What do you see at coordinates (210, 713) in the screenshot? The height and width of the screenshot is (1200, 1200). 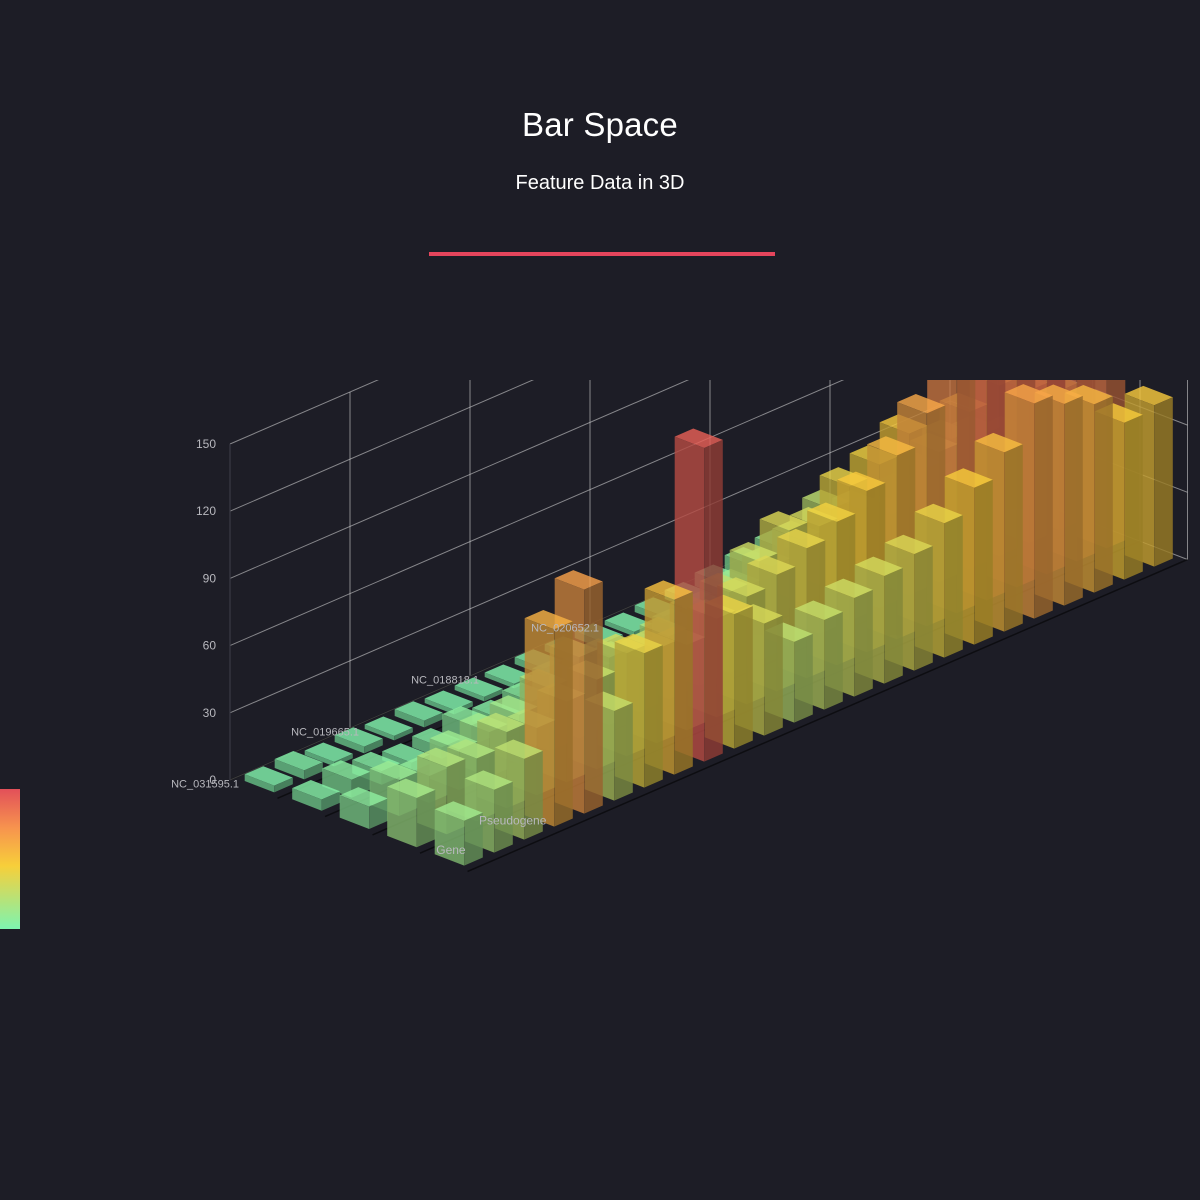 I see `z-tick-label: 30` at bounding box center [210, 713].